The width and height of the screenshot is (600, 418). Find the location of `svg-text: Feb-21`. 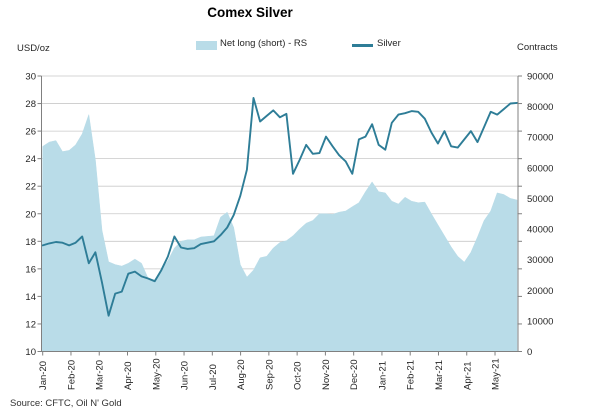

svg-text: Feb-21 is located at coordinates (411, 375).